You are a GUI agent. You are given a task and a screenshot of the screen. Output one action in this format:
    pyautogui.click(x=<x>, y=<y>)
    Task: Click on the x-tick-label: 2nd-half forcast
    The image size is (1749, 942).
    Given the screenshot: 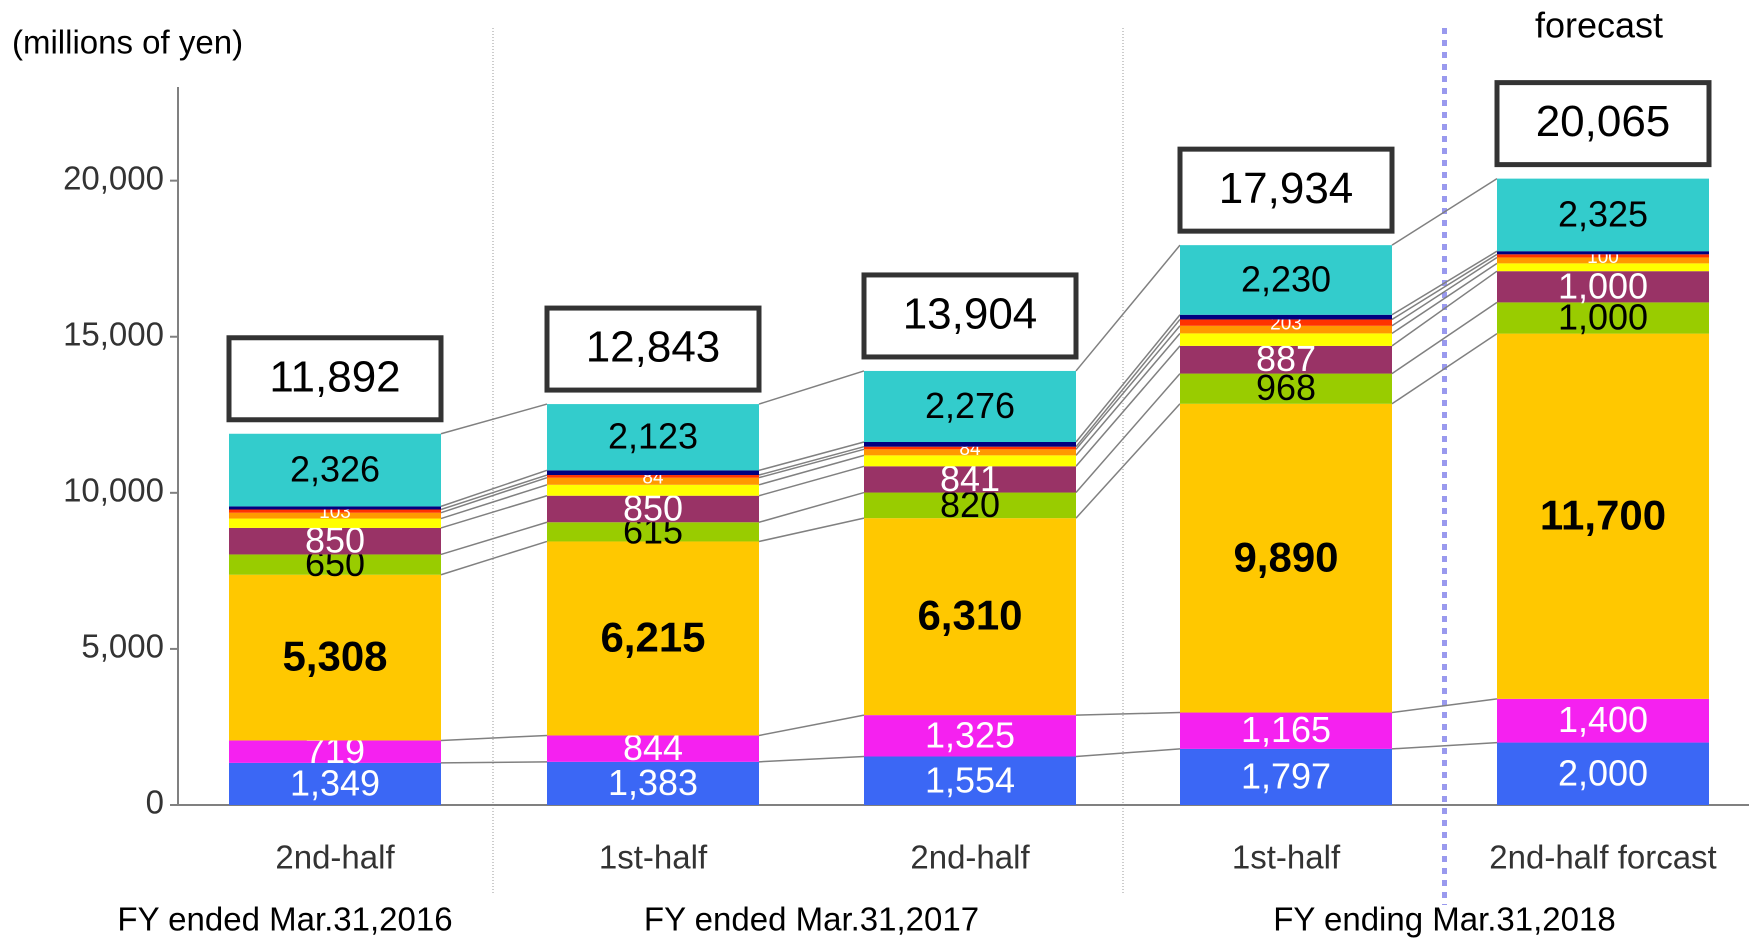 What is the action you would take?
    pyautogui.click(x=1602, y=857)
    